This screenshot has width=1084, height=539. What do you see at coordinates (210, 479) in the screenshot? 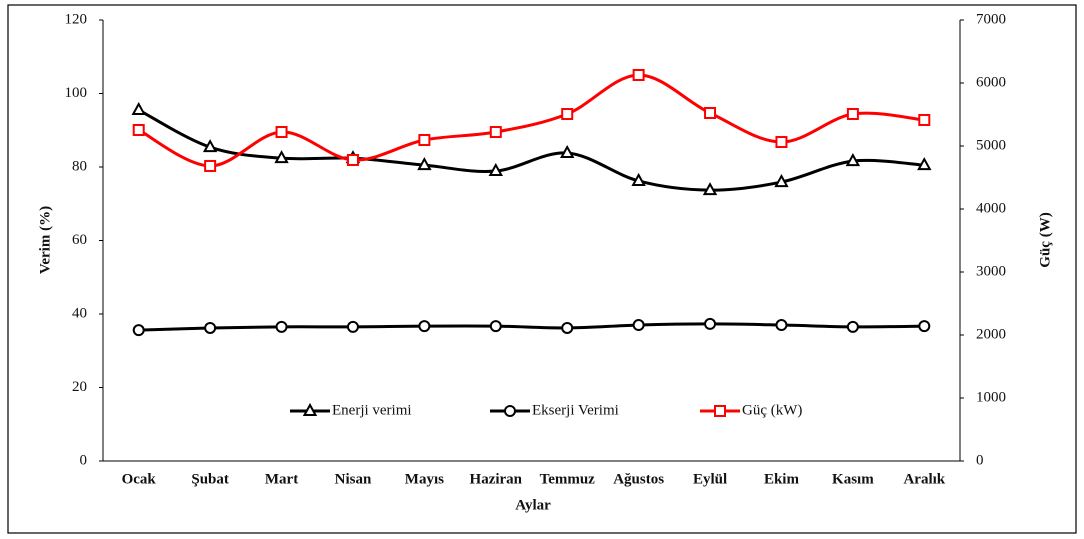
I see `x-tick-label: Şubat` at bounding box center [210, 479].